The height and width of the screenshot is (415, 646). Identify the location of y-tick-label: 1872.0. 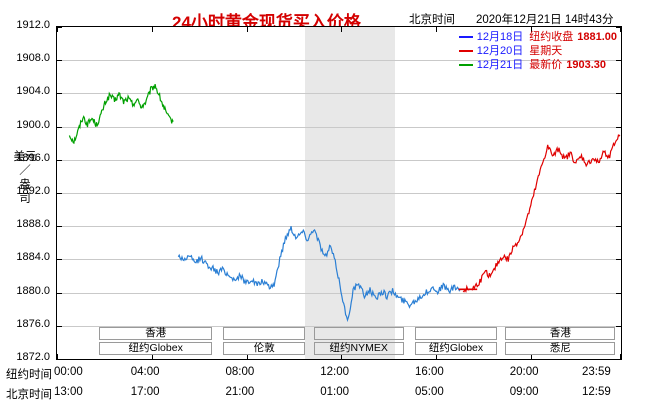
(33, 357).